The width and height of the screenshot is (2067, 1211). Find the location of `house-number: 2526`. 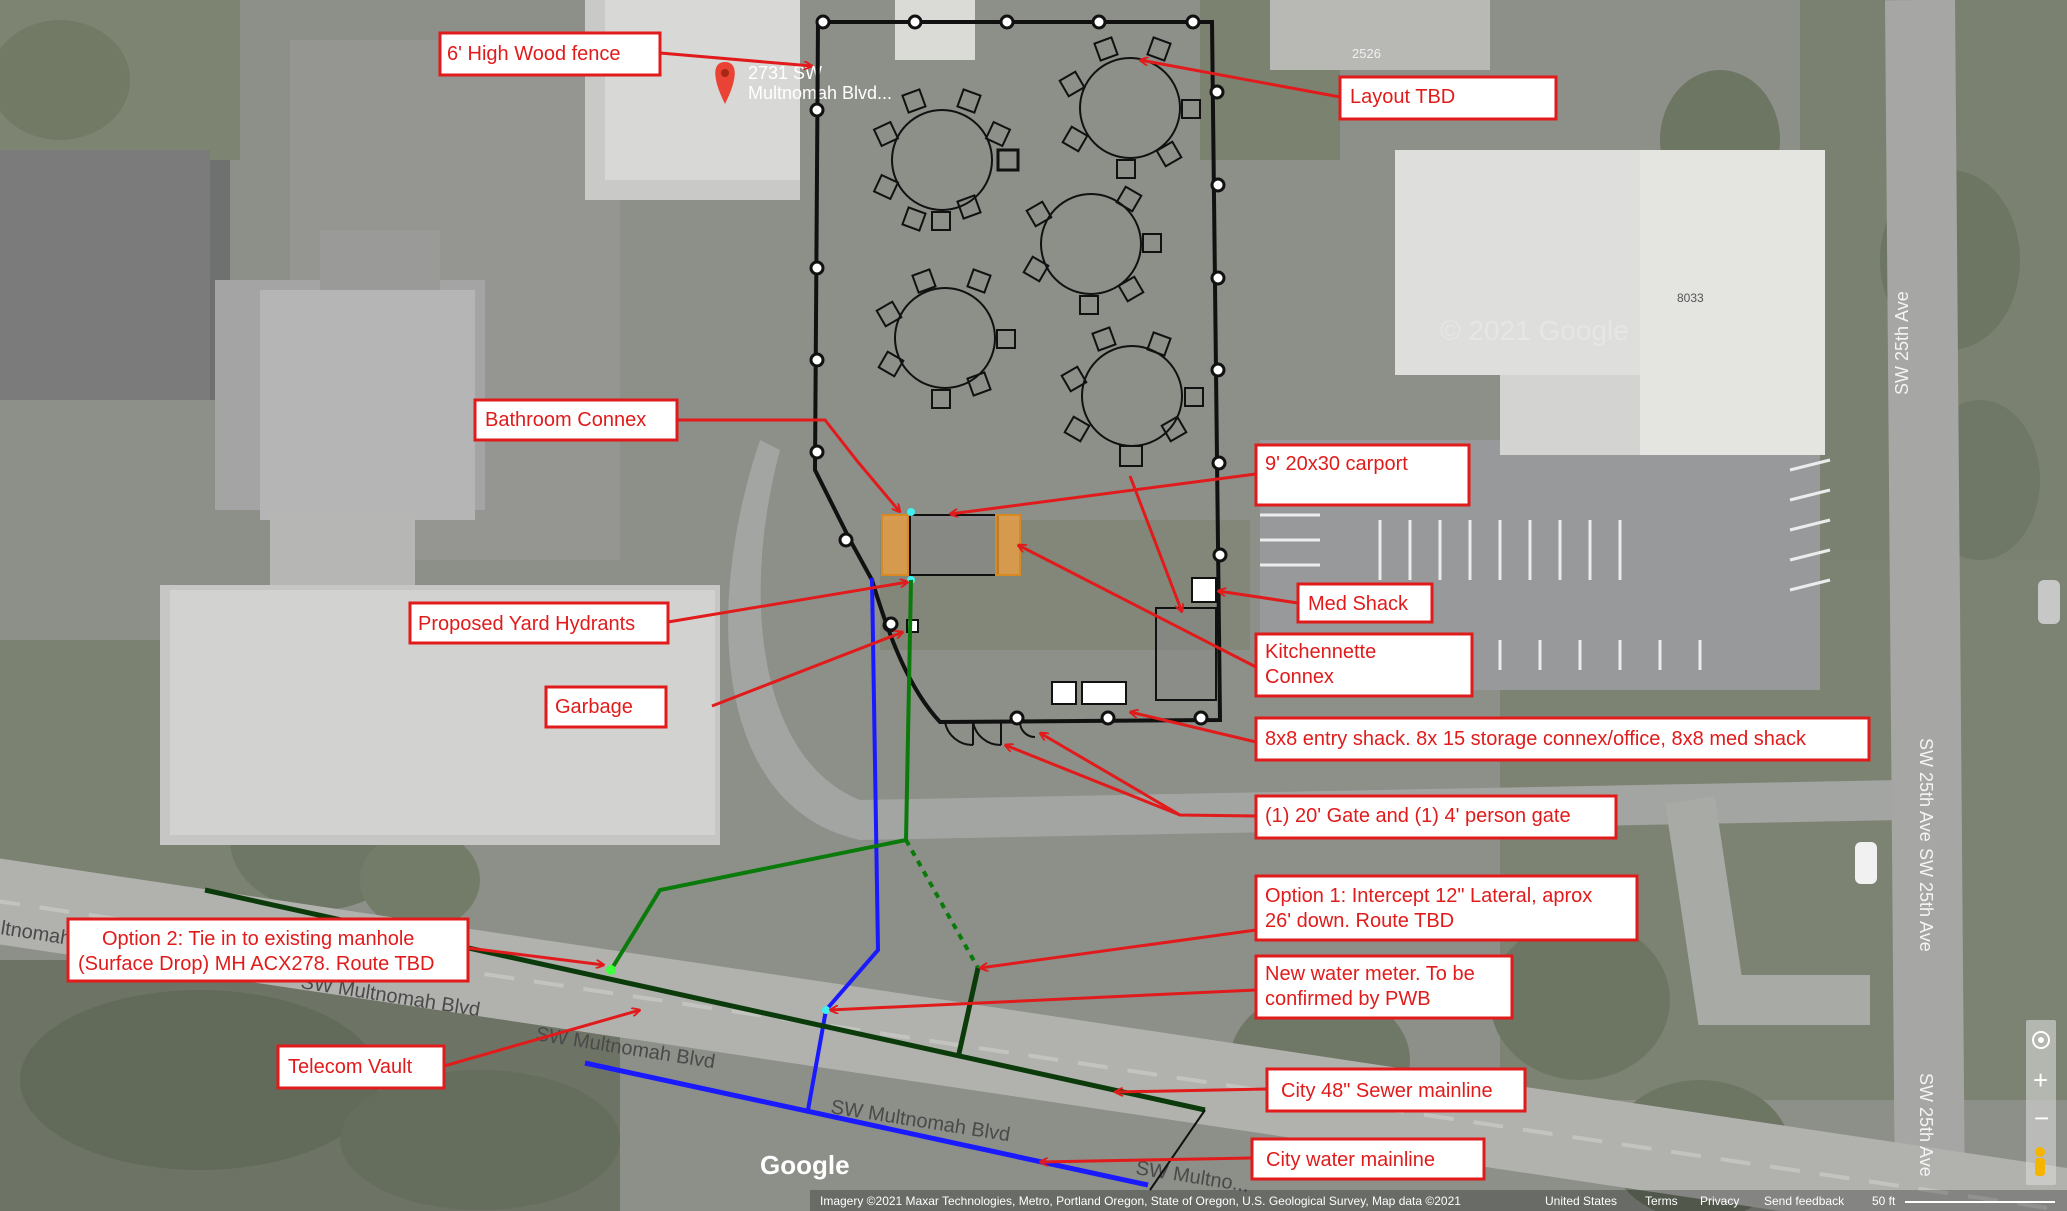

house-number: 2526 is located at coordinates (1366, 53).